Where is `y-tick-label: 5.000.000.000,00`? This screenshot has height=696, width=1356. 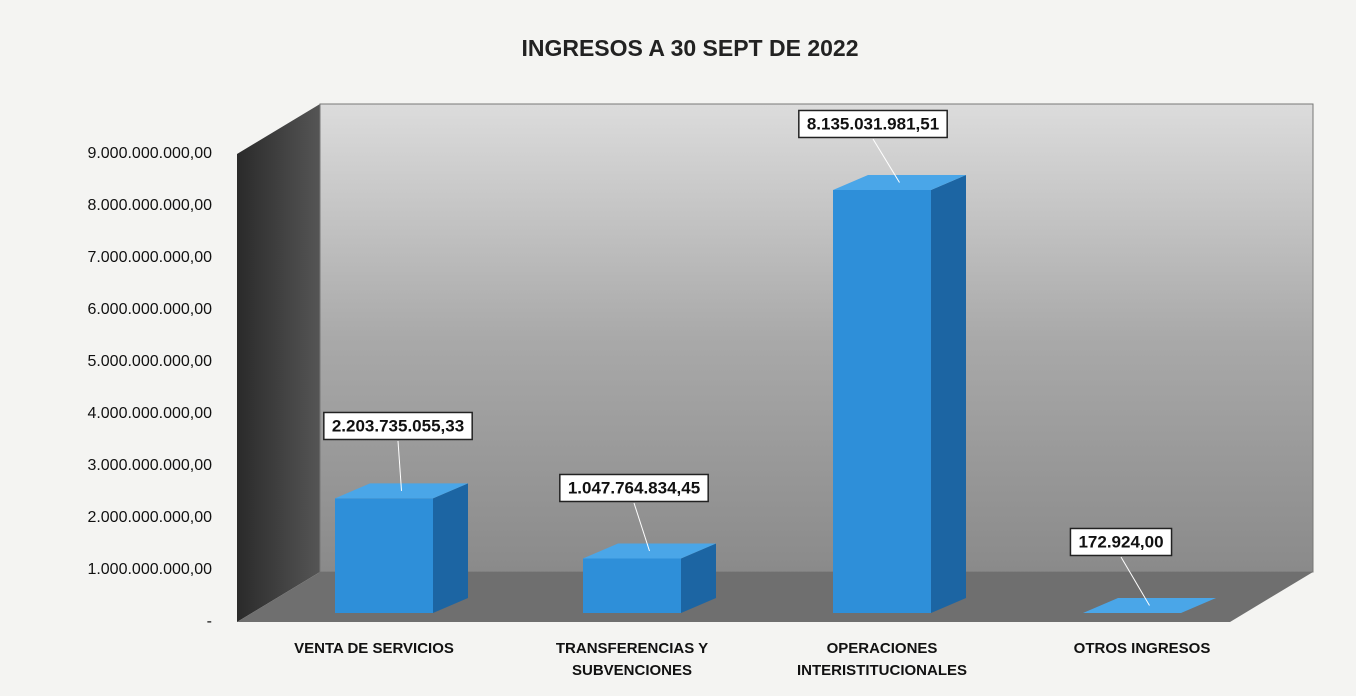 y-tick-label: 5.000.000.000,00 is located at coordinates (149, 361).